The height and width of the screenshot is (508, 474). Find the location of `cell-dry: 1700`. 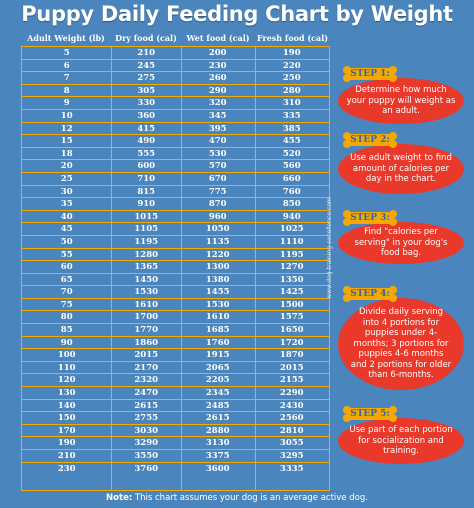

cell-dry: 1700 is located at coordinates (146, 317).